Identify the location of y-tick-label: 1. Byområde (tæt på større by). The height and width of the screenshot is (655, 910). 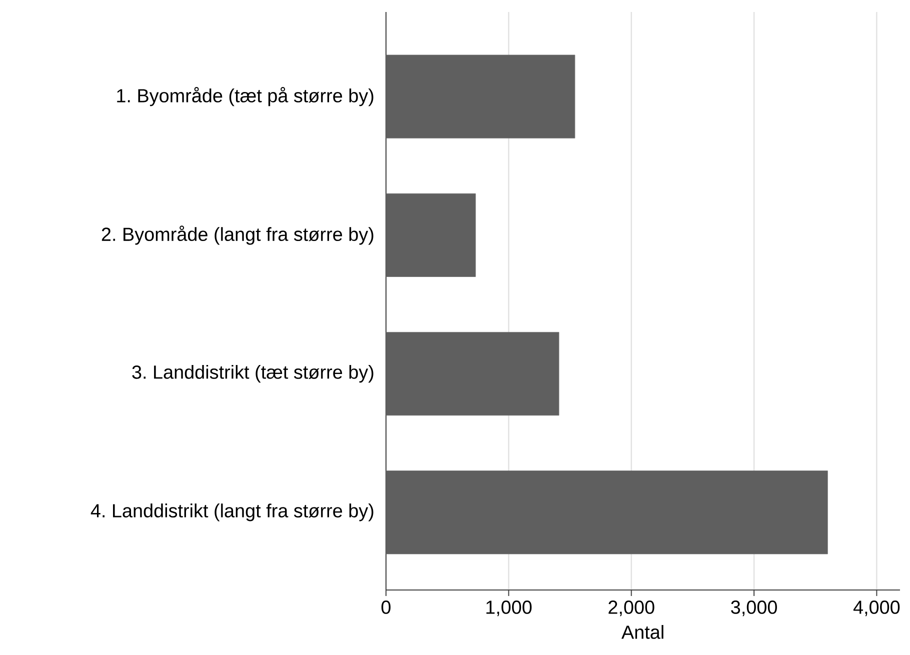
(245, 96).